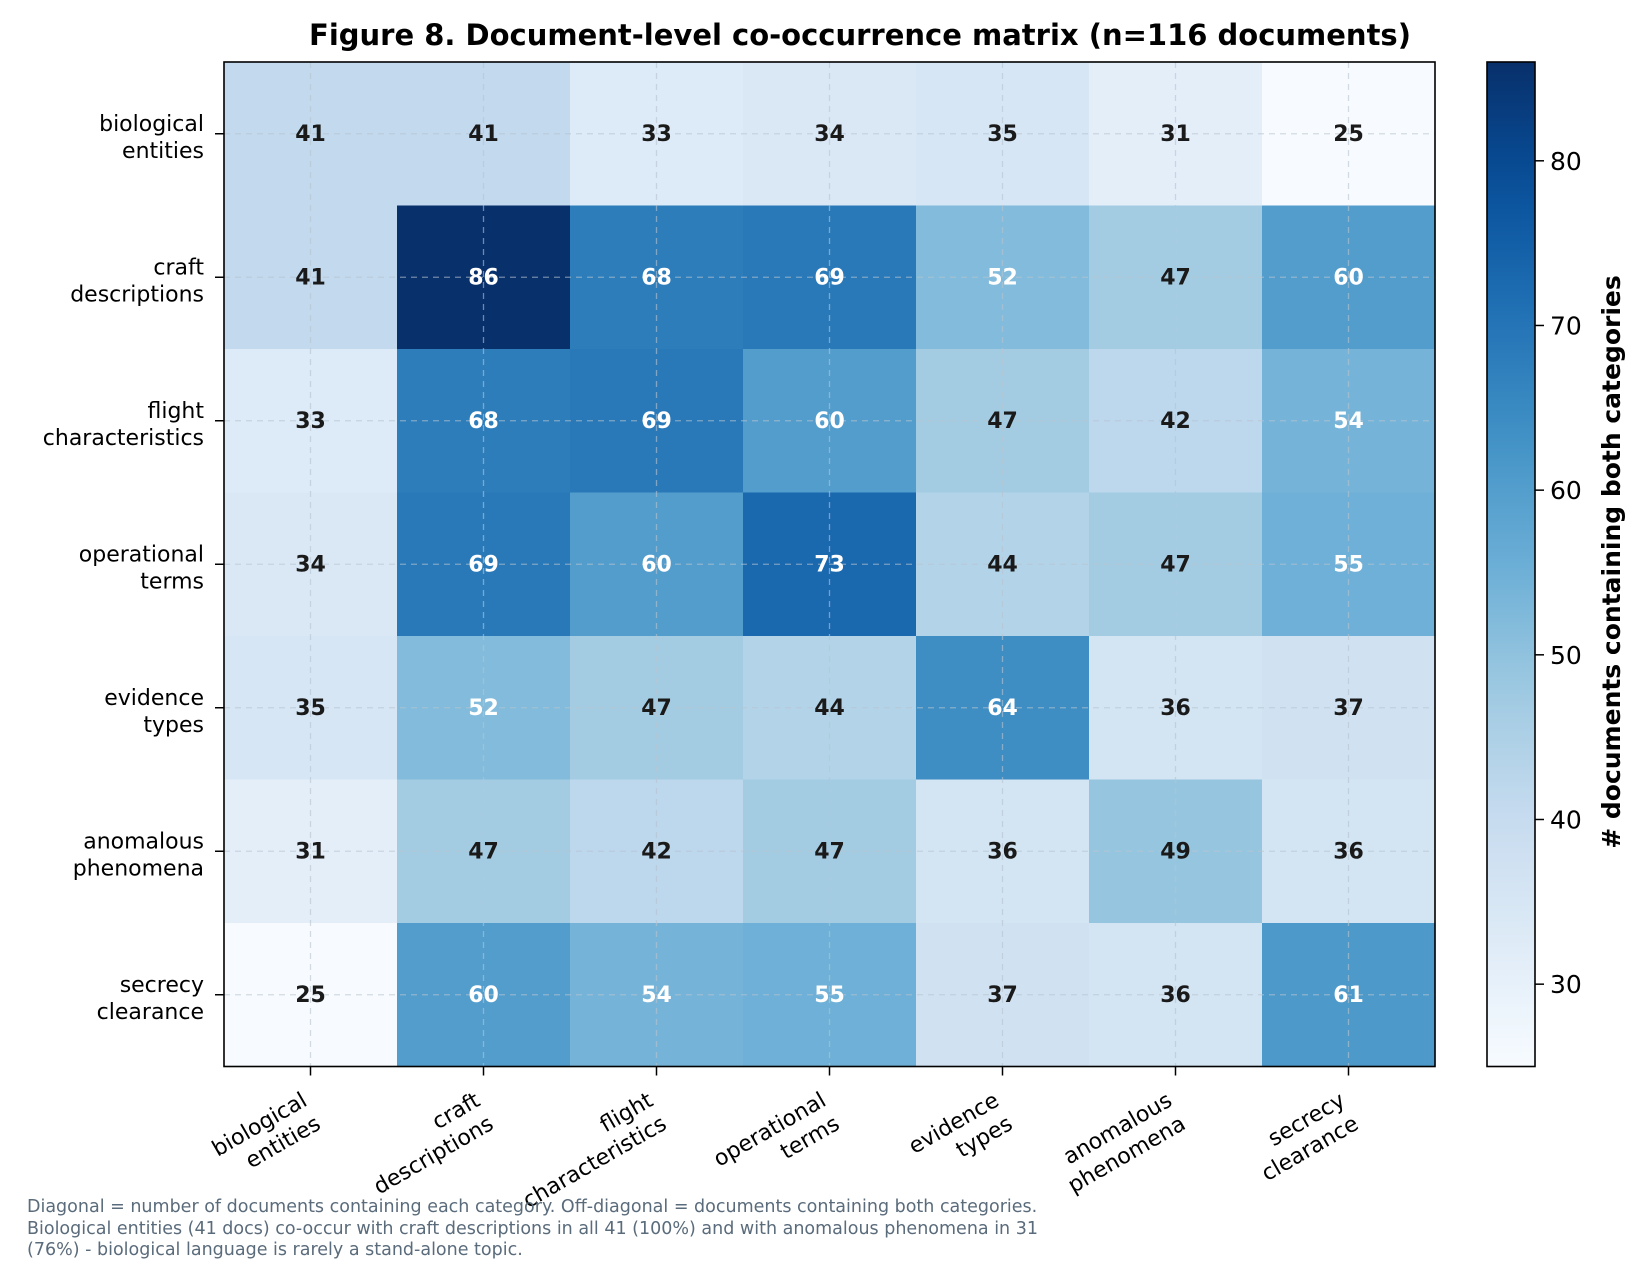 This screenshot has height=1286, width=1646. What do you see at coordinates (1566, 161) in the screenshot?
I see `colorbar-tick-label: 80` at bounding box center [1566, 161].